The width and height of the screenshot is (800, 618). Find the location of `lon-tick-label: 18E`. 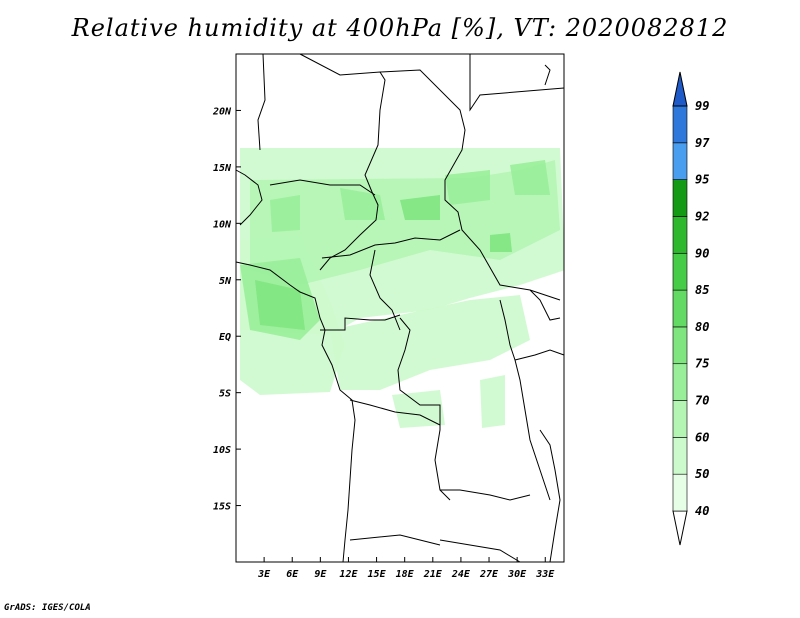

lon-tick-label: 18E is located at coordinates (405, 574).